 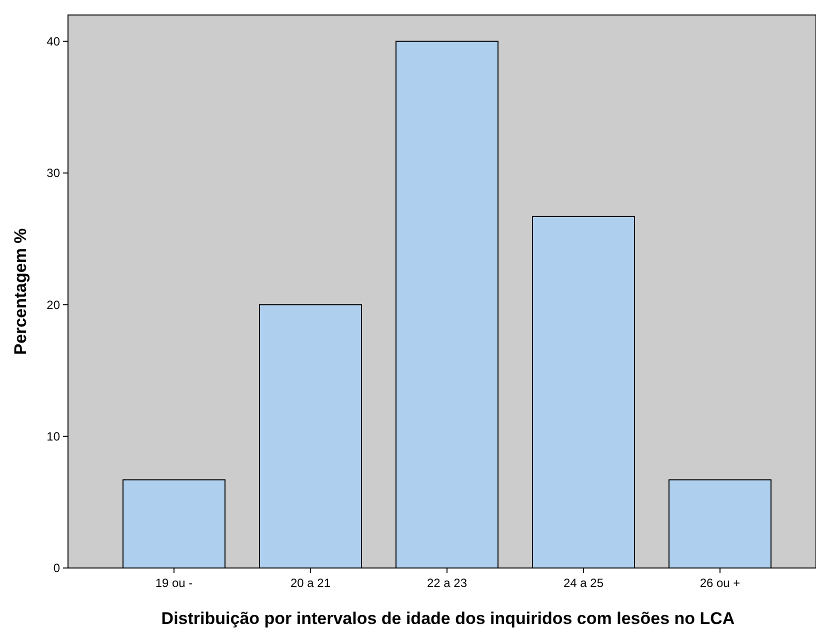 What do you see at coordinates (56, 568) in the screenshot?
I see `y-tick-label: 0` at bounding box center [56, 568].